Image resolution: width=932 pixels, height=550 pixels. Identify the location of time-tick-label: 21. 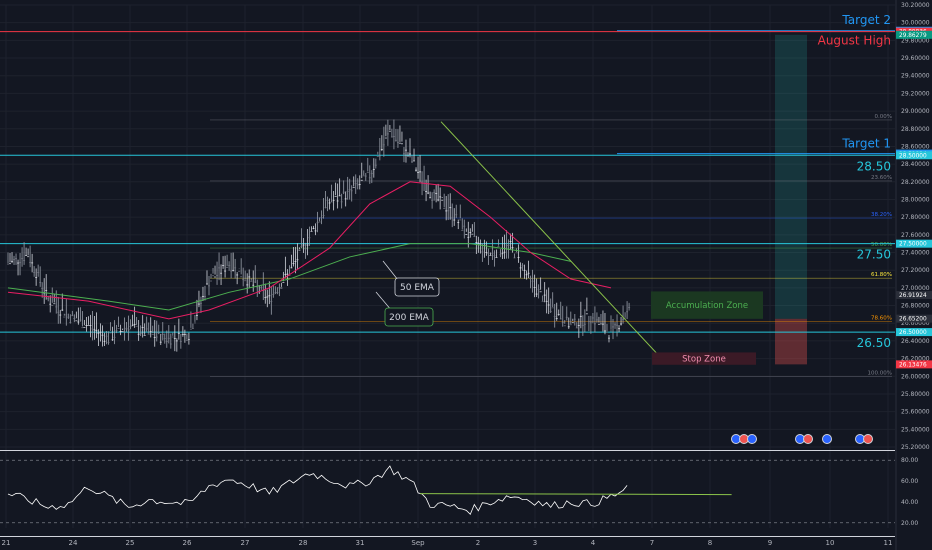
(6, 543).